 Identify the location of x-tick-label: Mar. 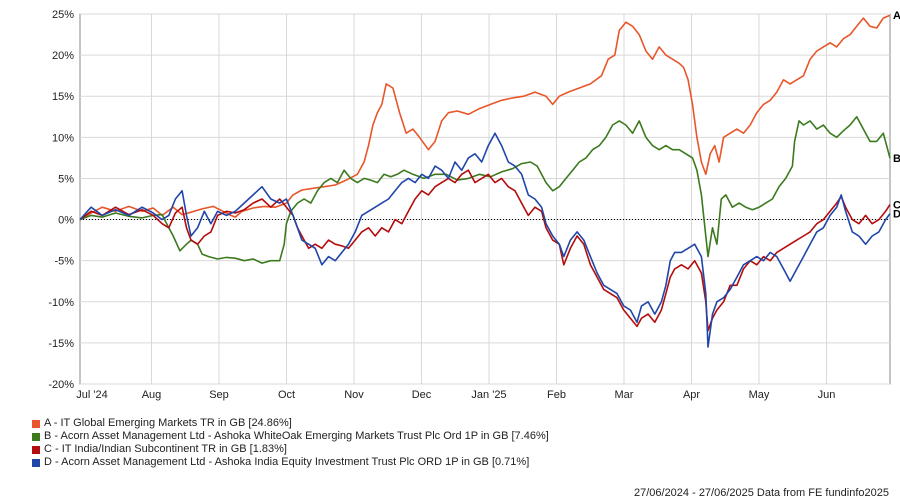
(624, 395).